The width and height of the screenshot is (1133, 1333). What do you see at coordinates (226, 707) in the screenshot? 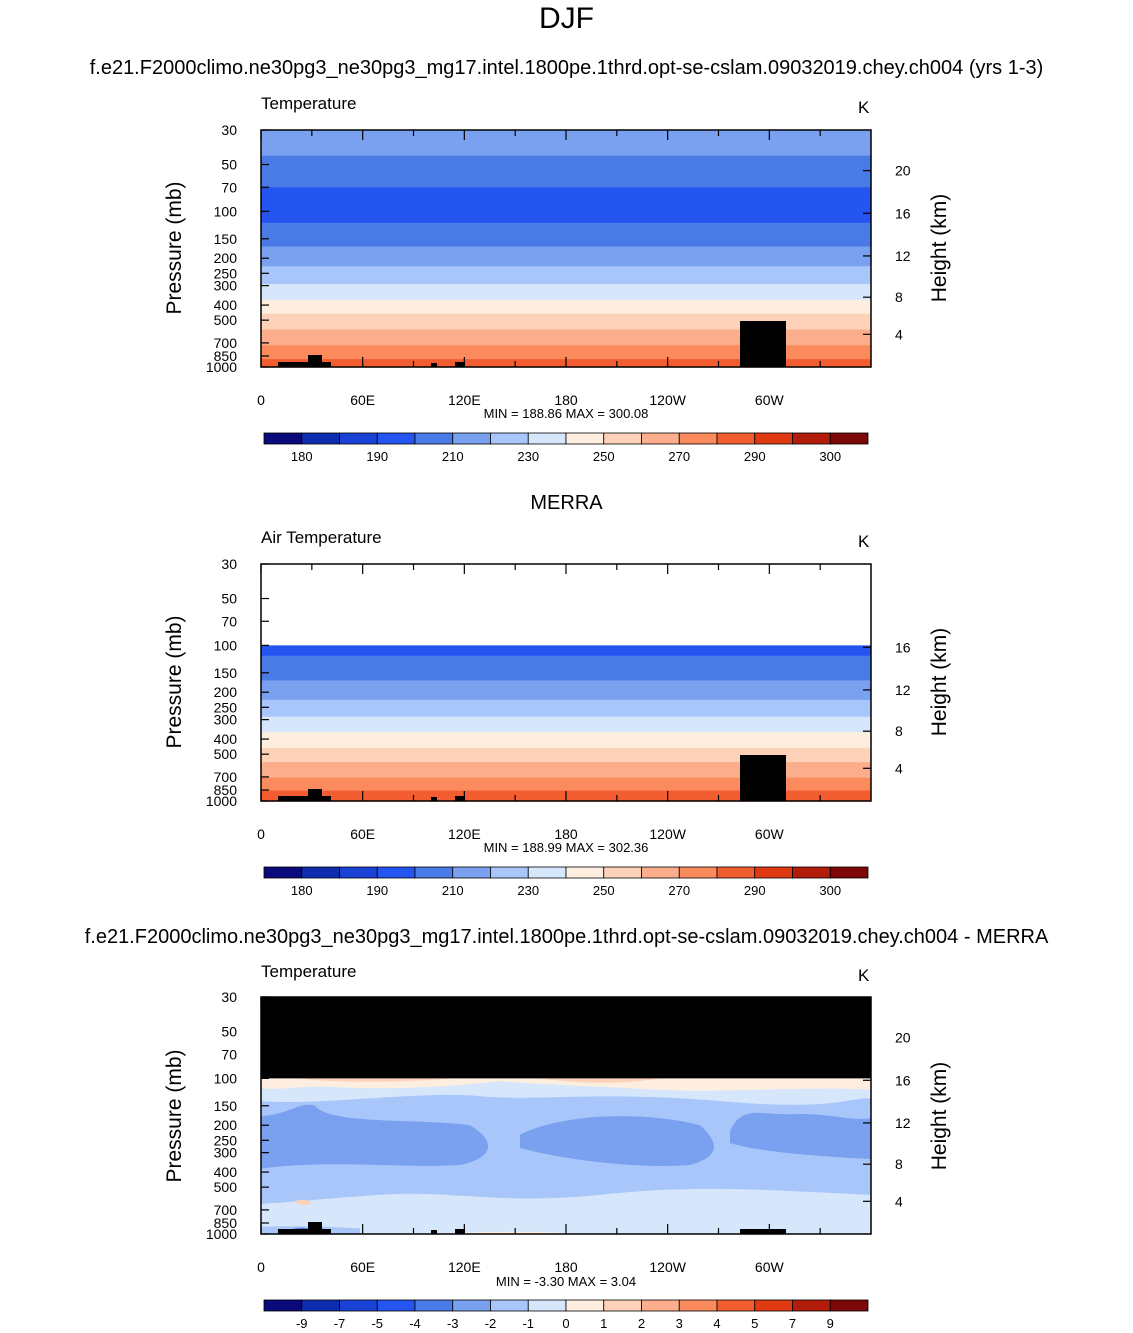
I see `y-tick-label: 250` at bounding box center [226, 707].